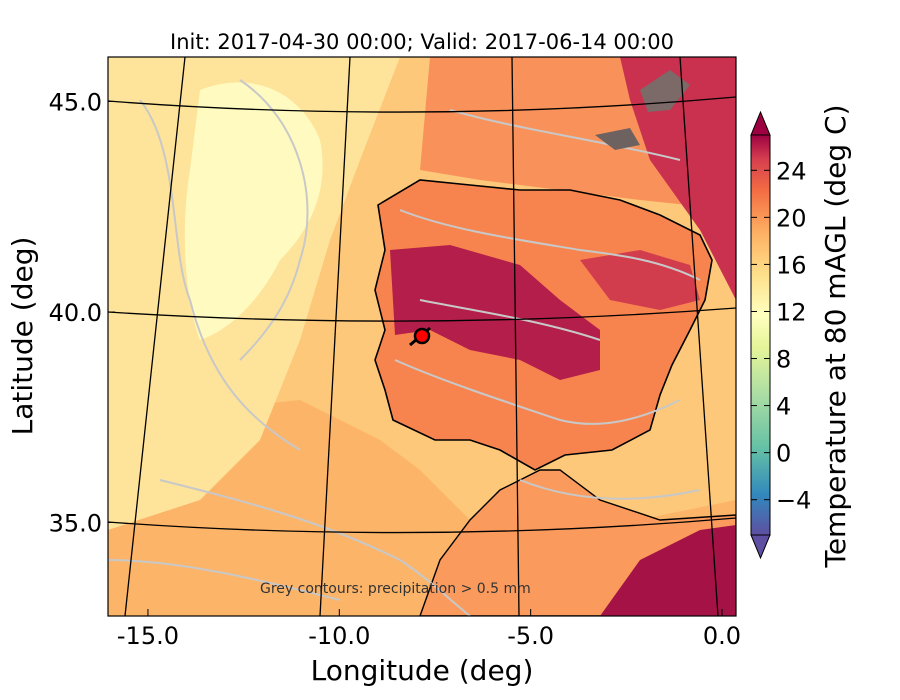  I want to click on x-tick-label: -15.0, so click(148, 636).